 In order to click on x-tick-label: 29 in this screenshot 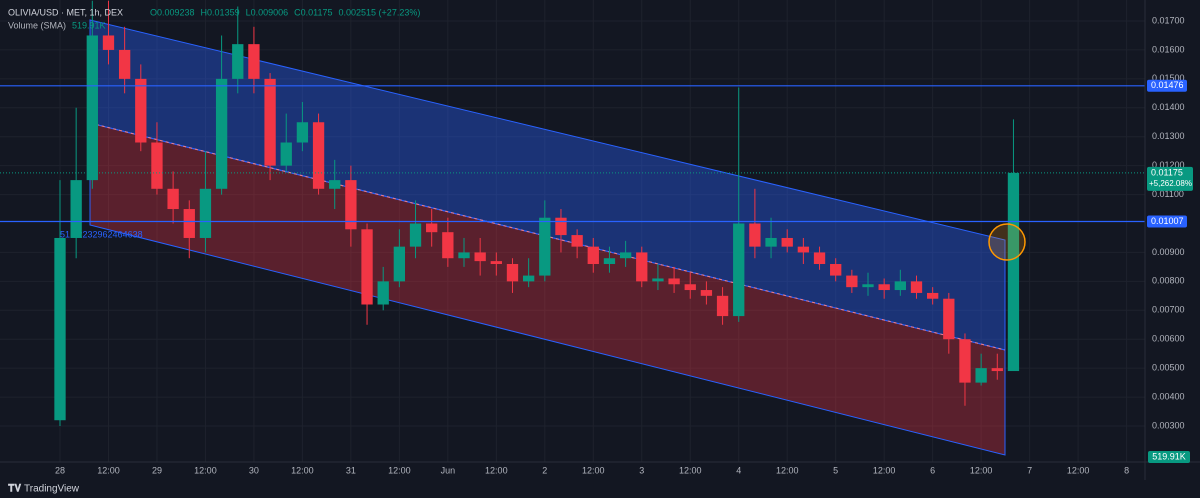, I will do `click(157, 470)`.